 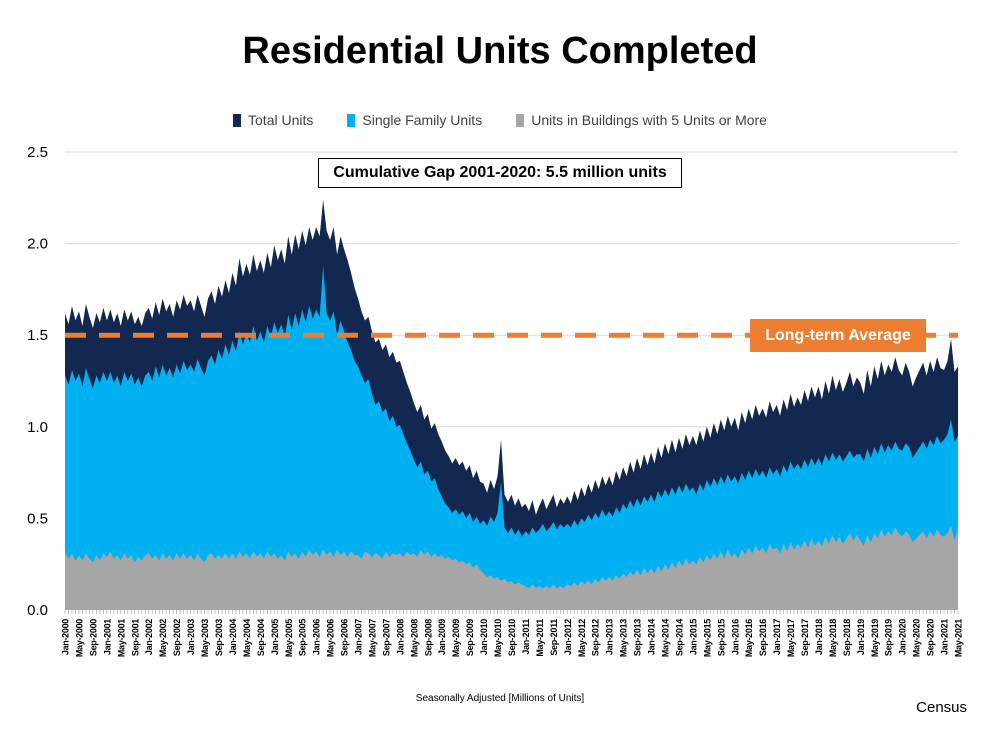 I want to click on svg-text: May-2020, so click(x=917, y=638).